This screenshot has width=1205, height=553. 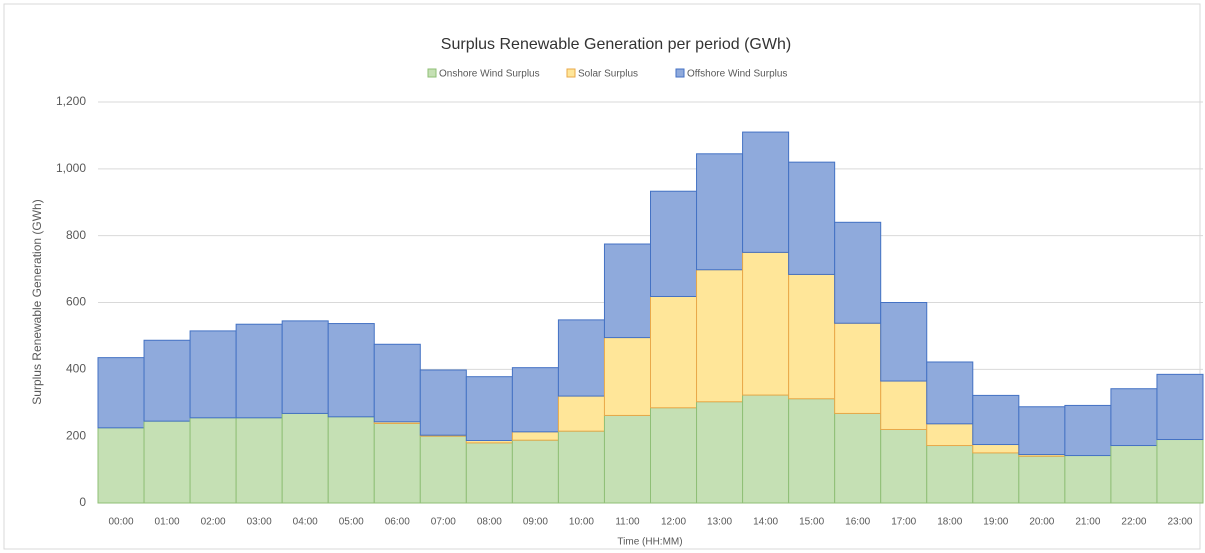 I want to click on x-tick-label: 02:00, so click(x=213, y=522).